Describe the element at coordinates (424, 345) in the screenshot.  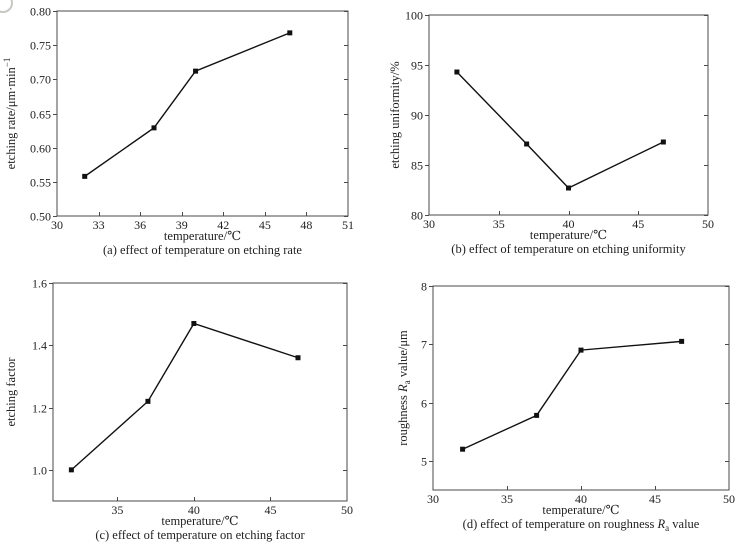
I see `y-tick-label: 7` at that location.